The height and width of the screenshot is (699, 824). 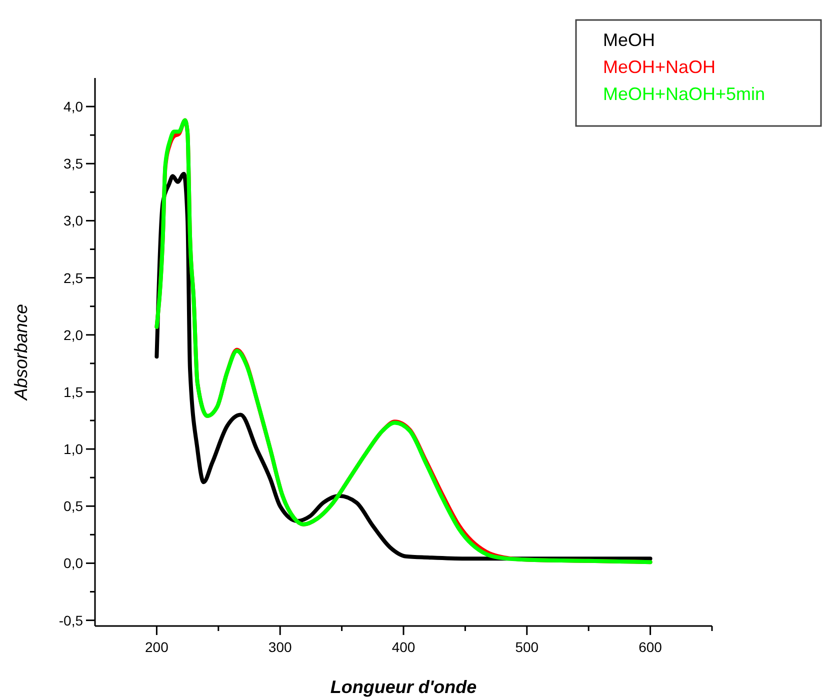 I want to click on x-tick-label: 400, so click(x=404, y=647).